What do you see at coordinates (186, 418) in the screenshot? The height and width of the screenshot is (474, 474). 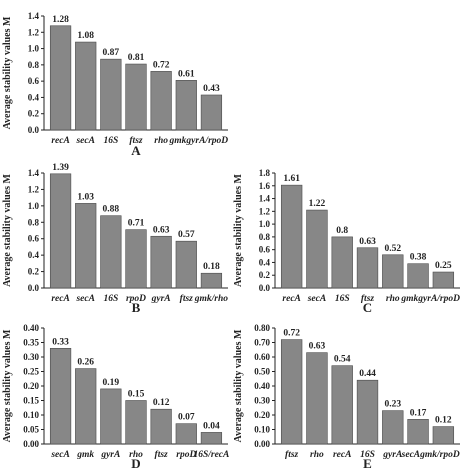 I see `data-label: 0.07` at bounding box center [186, 418].